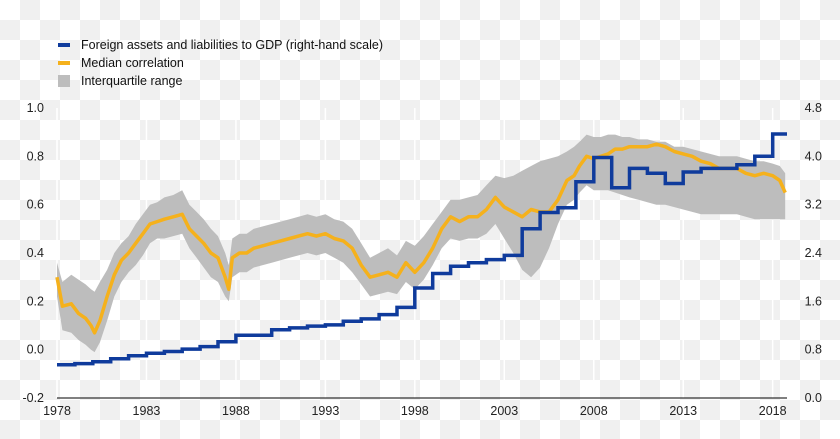 The image size is (840, 439). I want to click on x-tick-label: 2013, so click(683, 411).